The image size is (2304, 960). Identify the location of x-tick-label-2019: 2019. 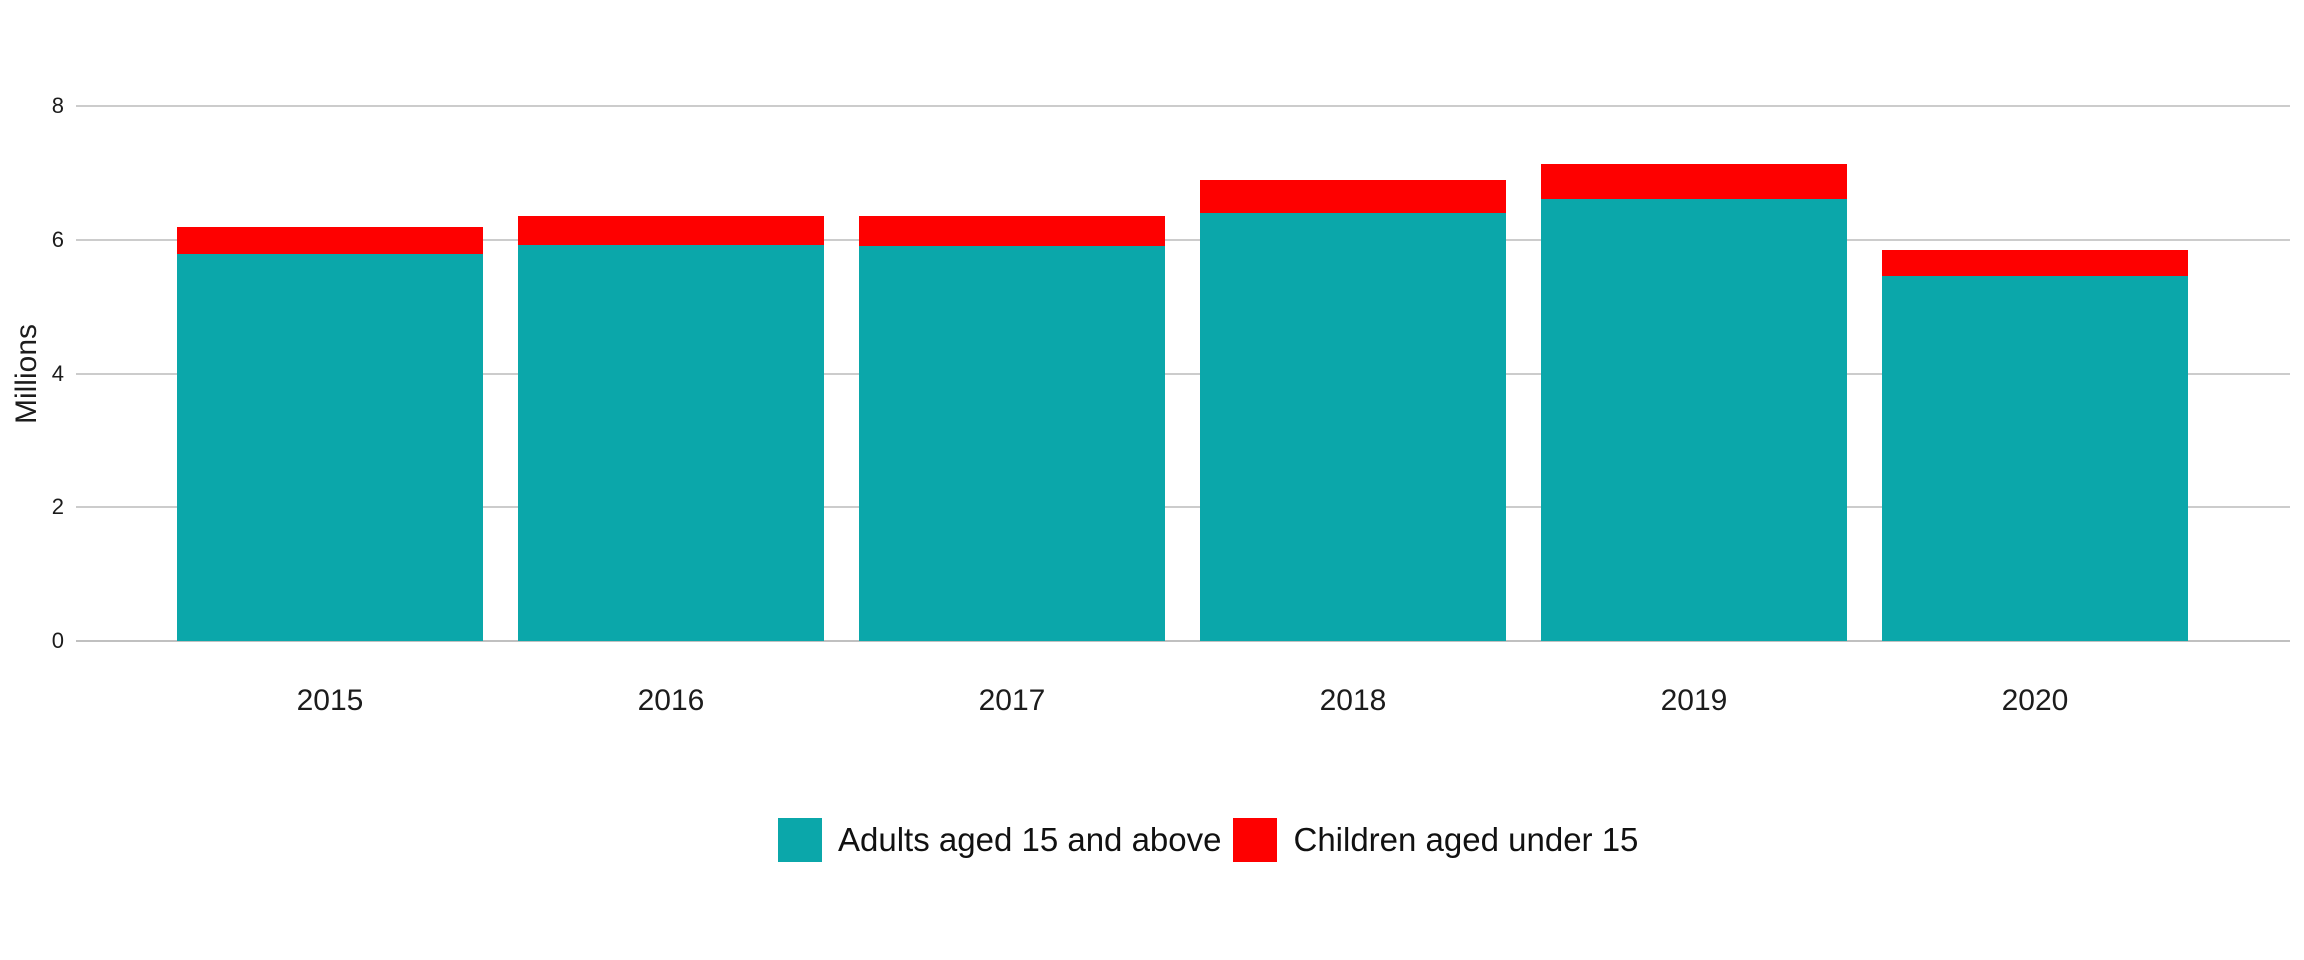
(1694, 700).